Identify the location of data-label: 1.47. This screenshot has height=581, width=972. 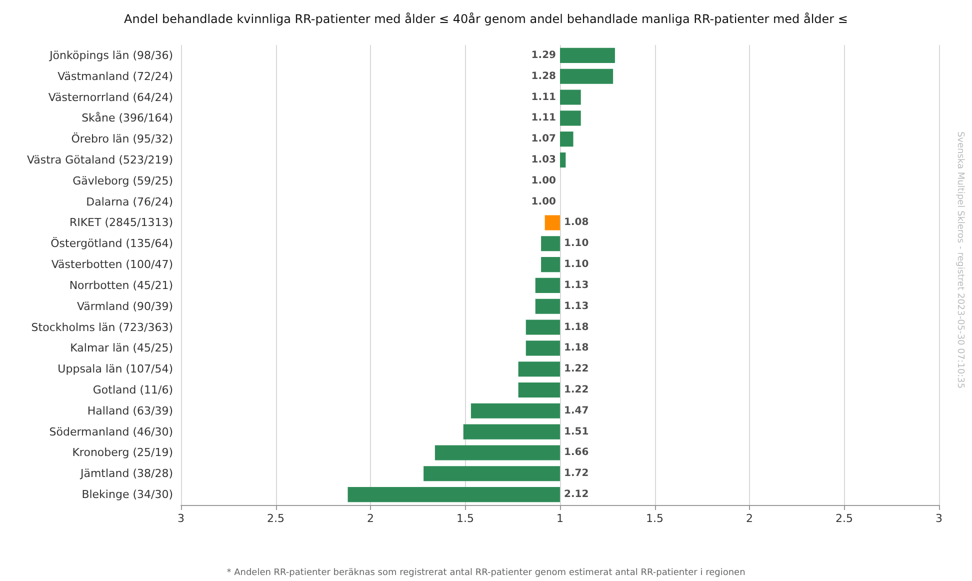
(576, 410).